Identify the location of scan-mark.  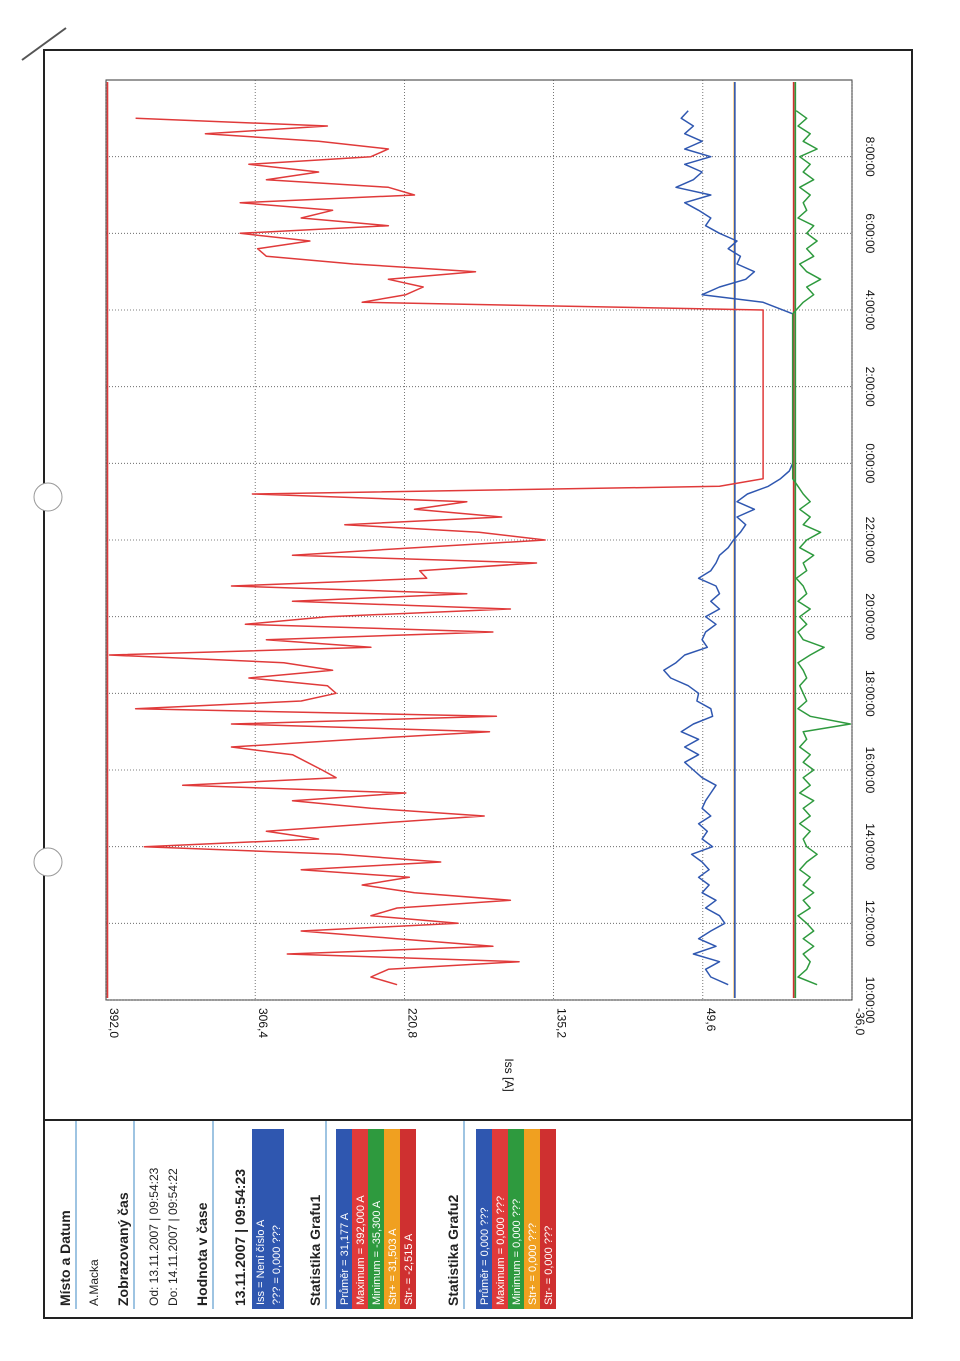
(44, 44).